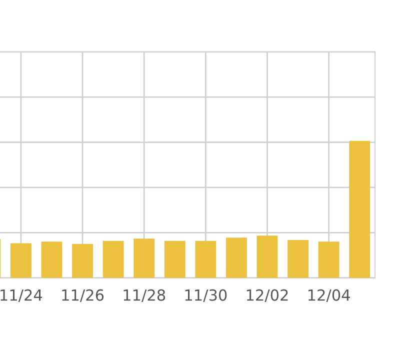  Describe the element at coordinates (145, 295) in the screenshot. I see `x-tick-label: 11/28` at that location.